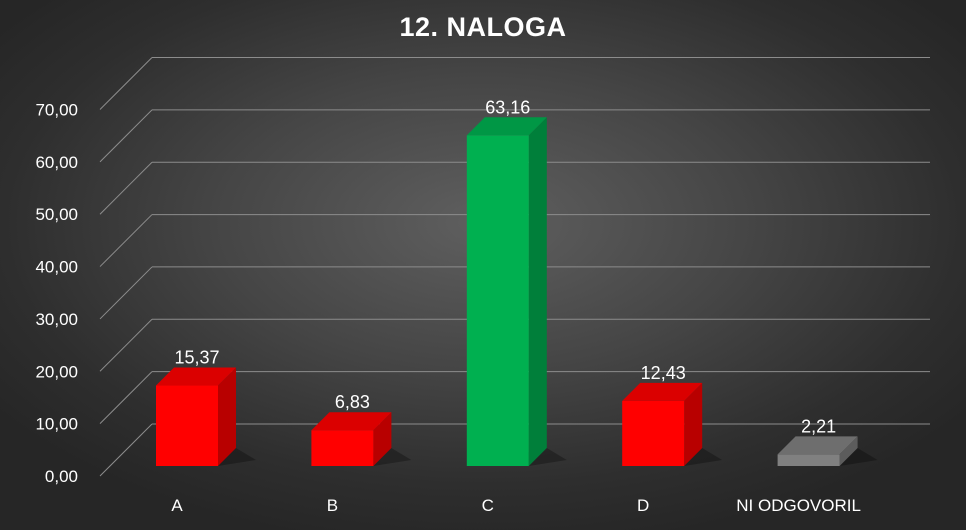 The width and height of the screenshot is (966, 530). I want to click on y-tick-label: 10,00, so click(56, 424).